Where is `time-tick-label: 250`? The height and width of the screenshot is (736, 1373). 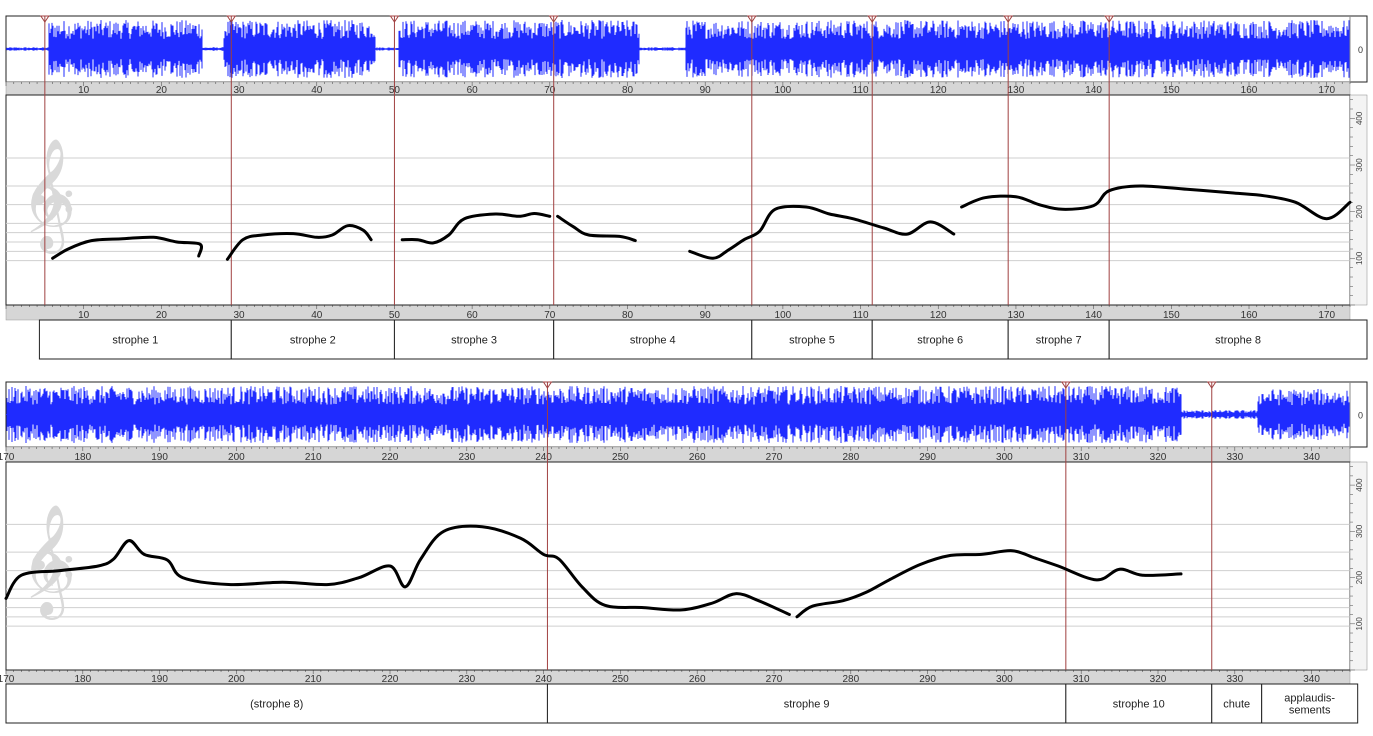 time-tick-label: 250 is located at coordinates (620, 679).